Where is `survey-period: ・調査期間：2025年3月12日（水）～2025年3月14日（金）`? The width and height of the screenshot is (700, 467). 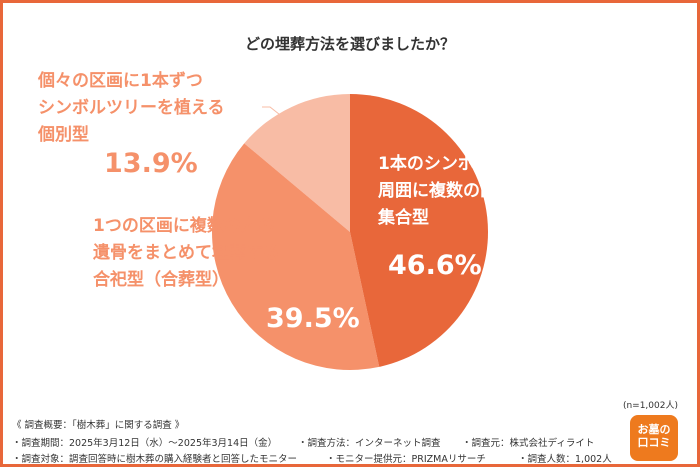
survey-period: ・調査期間：2025年3月12日（水）～2025年3月14日（金） is located at coordinates (145, 443).